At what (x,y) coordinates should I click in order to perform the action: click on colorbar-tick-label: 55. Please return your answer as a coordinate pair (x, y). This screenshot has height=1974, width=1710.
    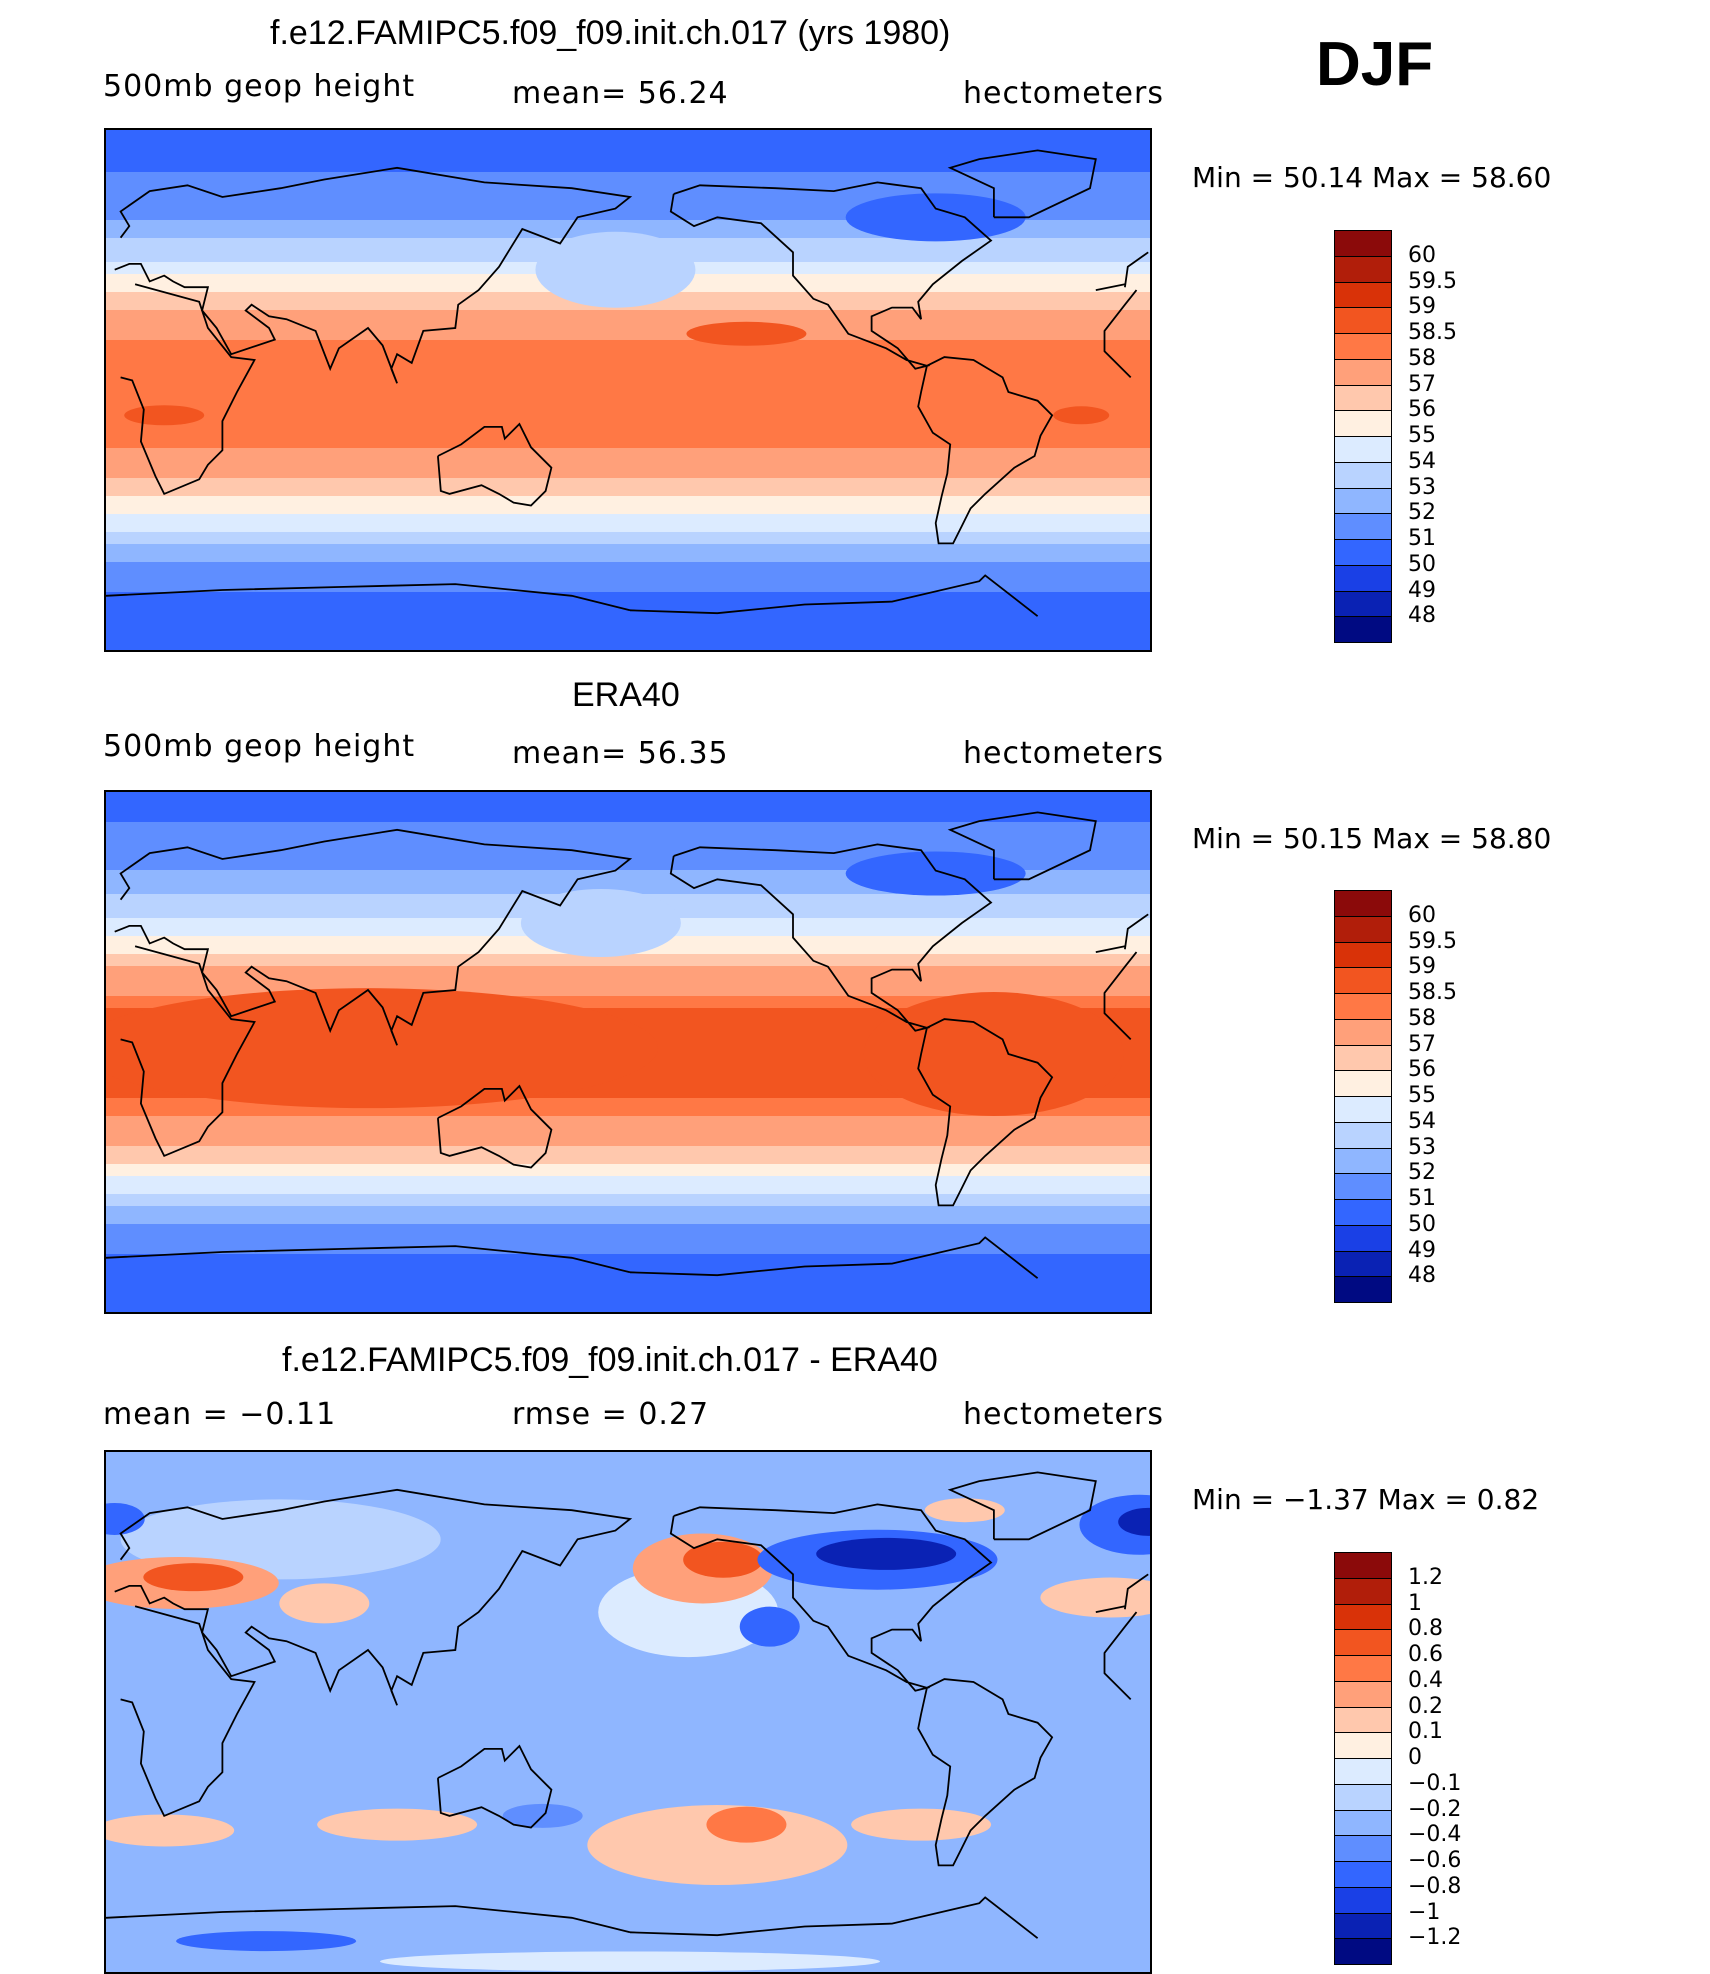
    Looking at the image, I should click on (1422, 1095).